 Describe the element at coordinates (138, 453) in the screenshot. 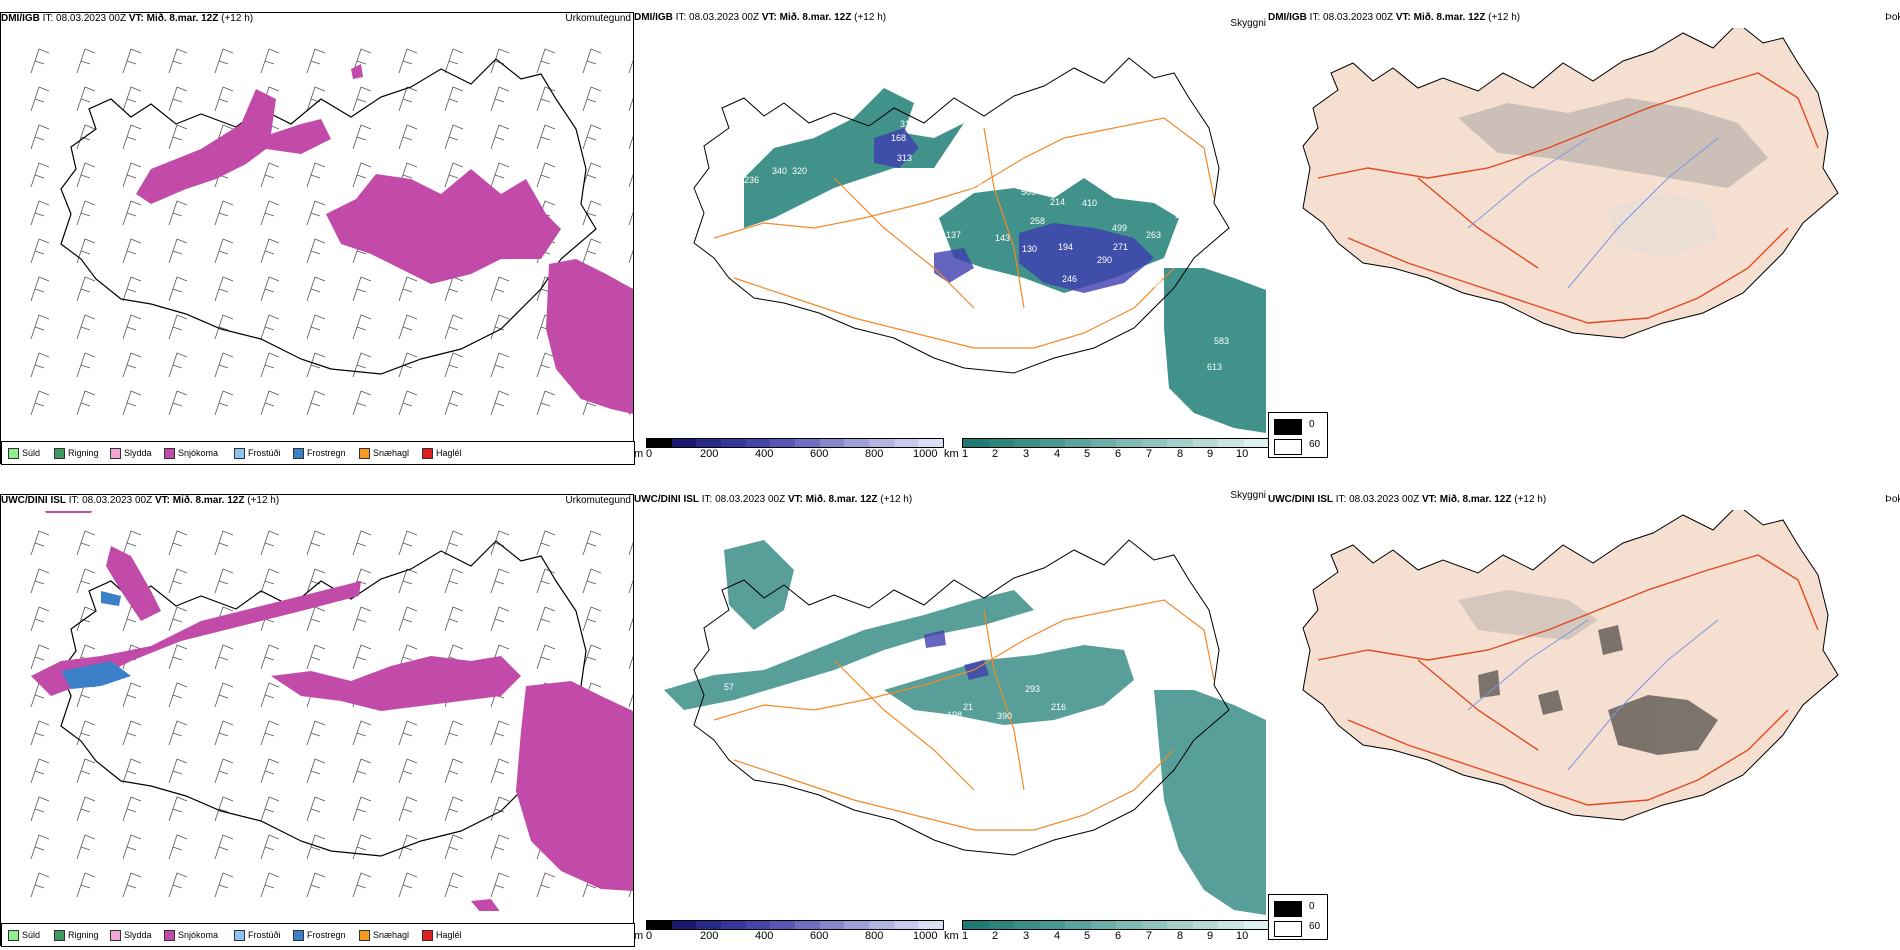

I see `legend-label: Slydda` at that location.